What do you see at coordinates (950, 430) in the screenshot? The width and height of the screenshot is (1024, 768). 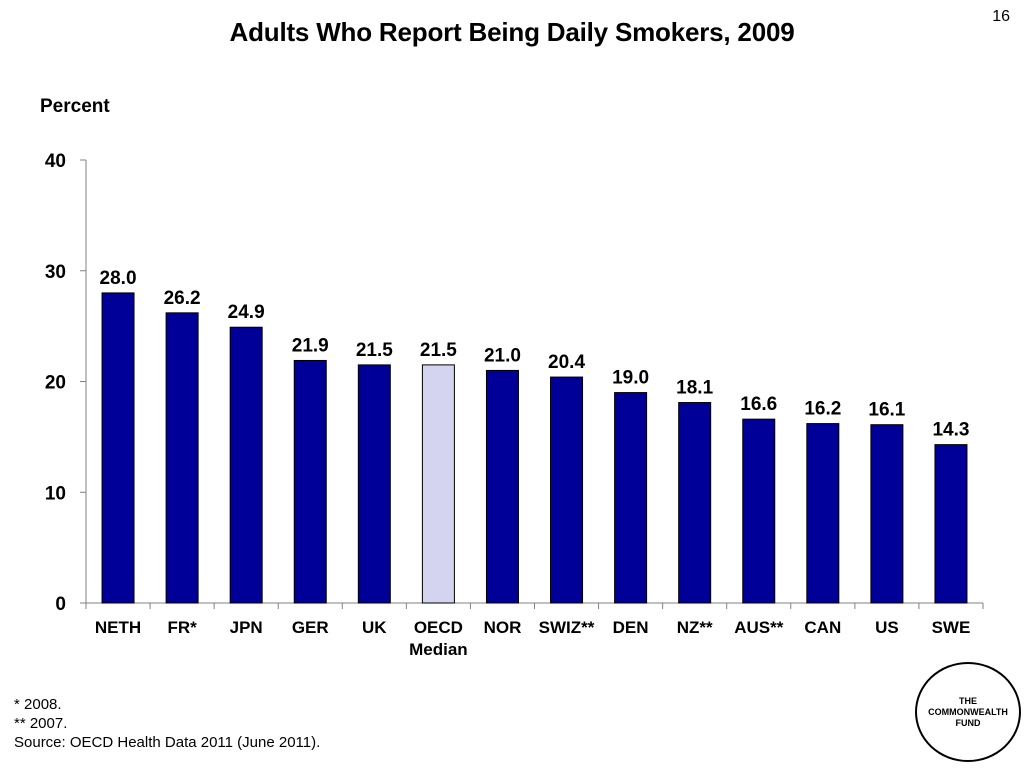 I see `value-label: 14.3` at bounding box center [950, 430].